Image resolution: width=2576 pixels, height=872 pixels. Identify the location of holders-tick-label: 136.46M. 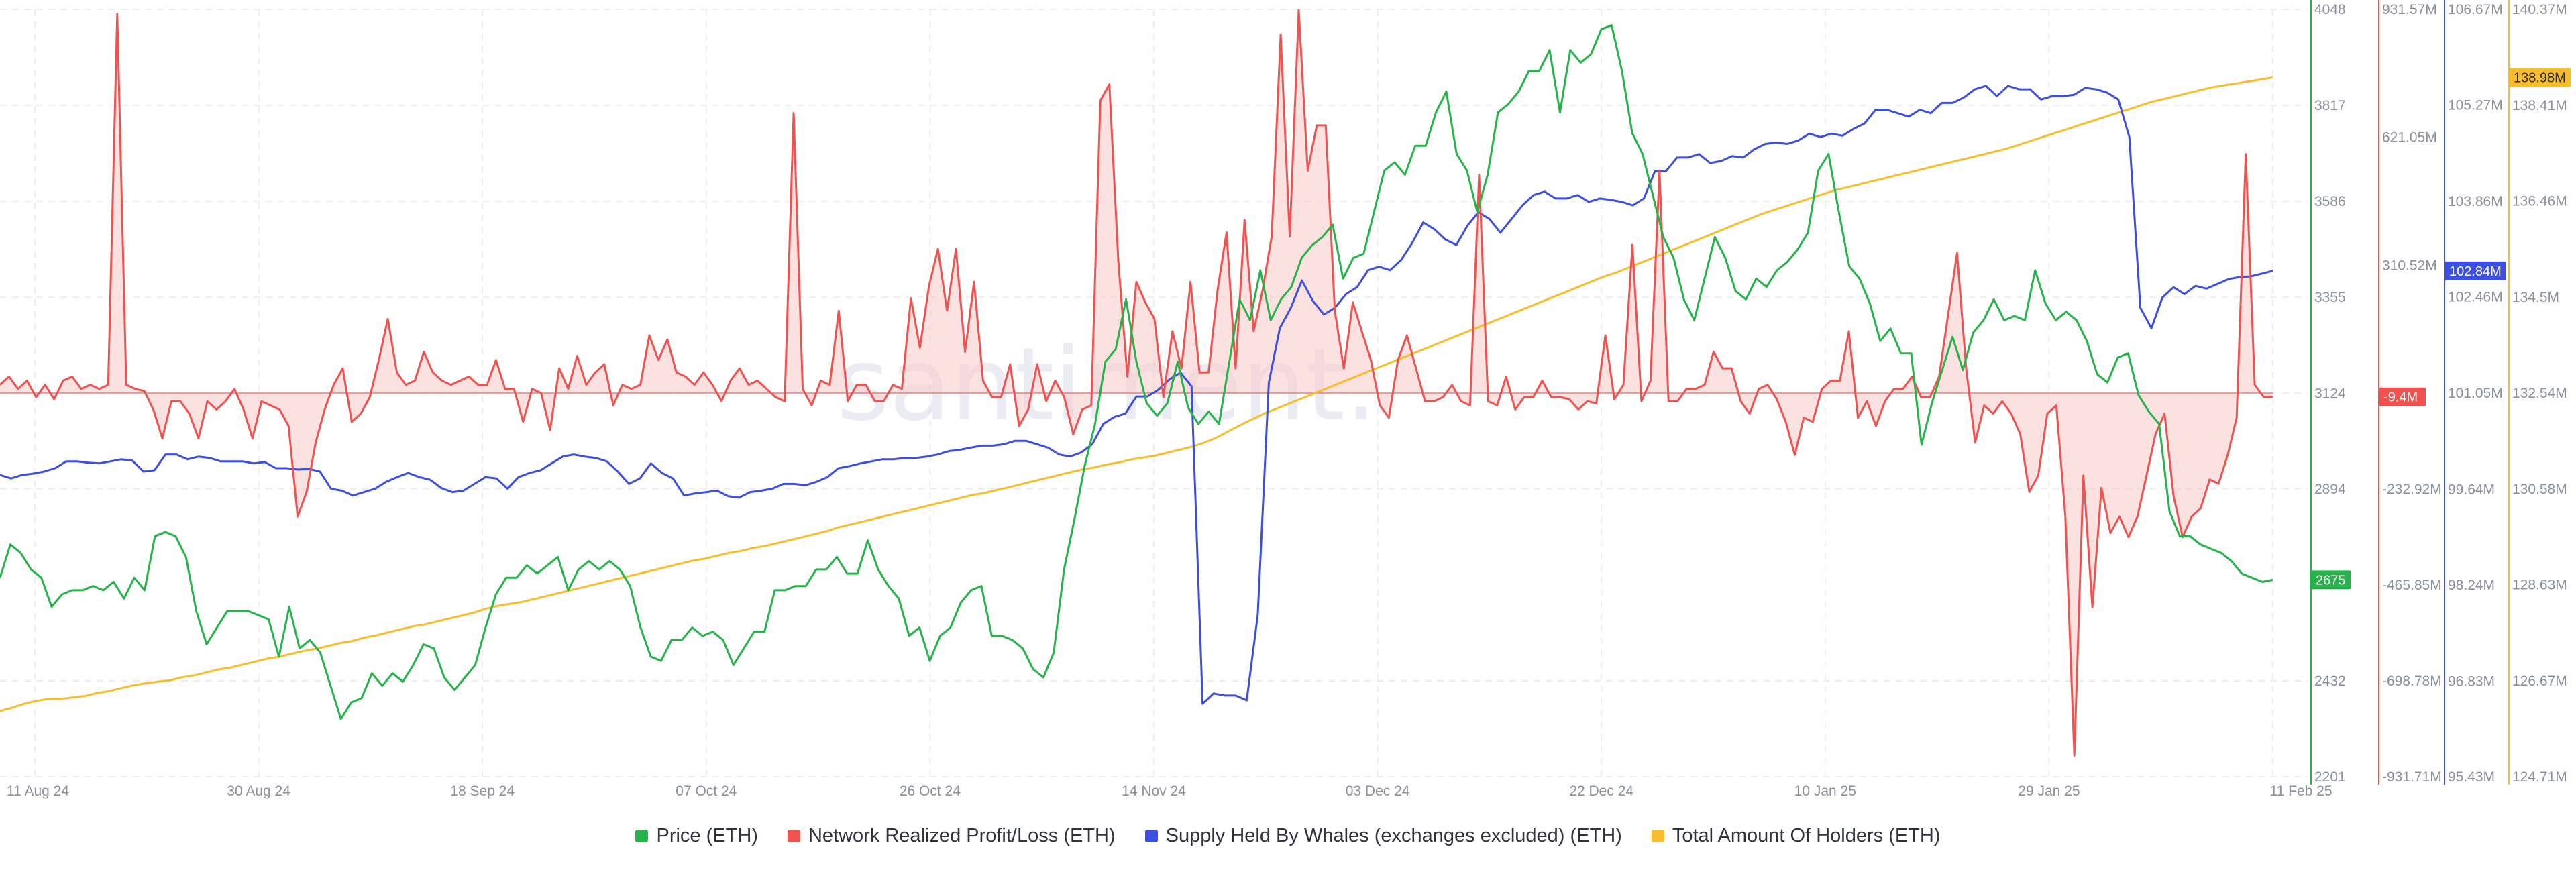
(2539, 201).